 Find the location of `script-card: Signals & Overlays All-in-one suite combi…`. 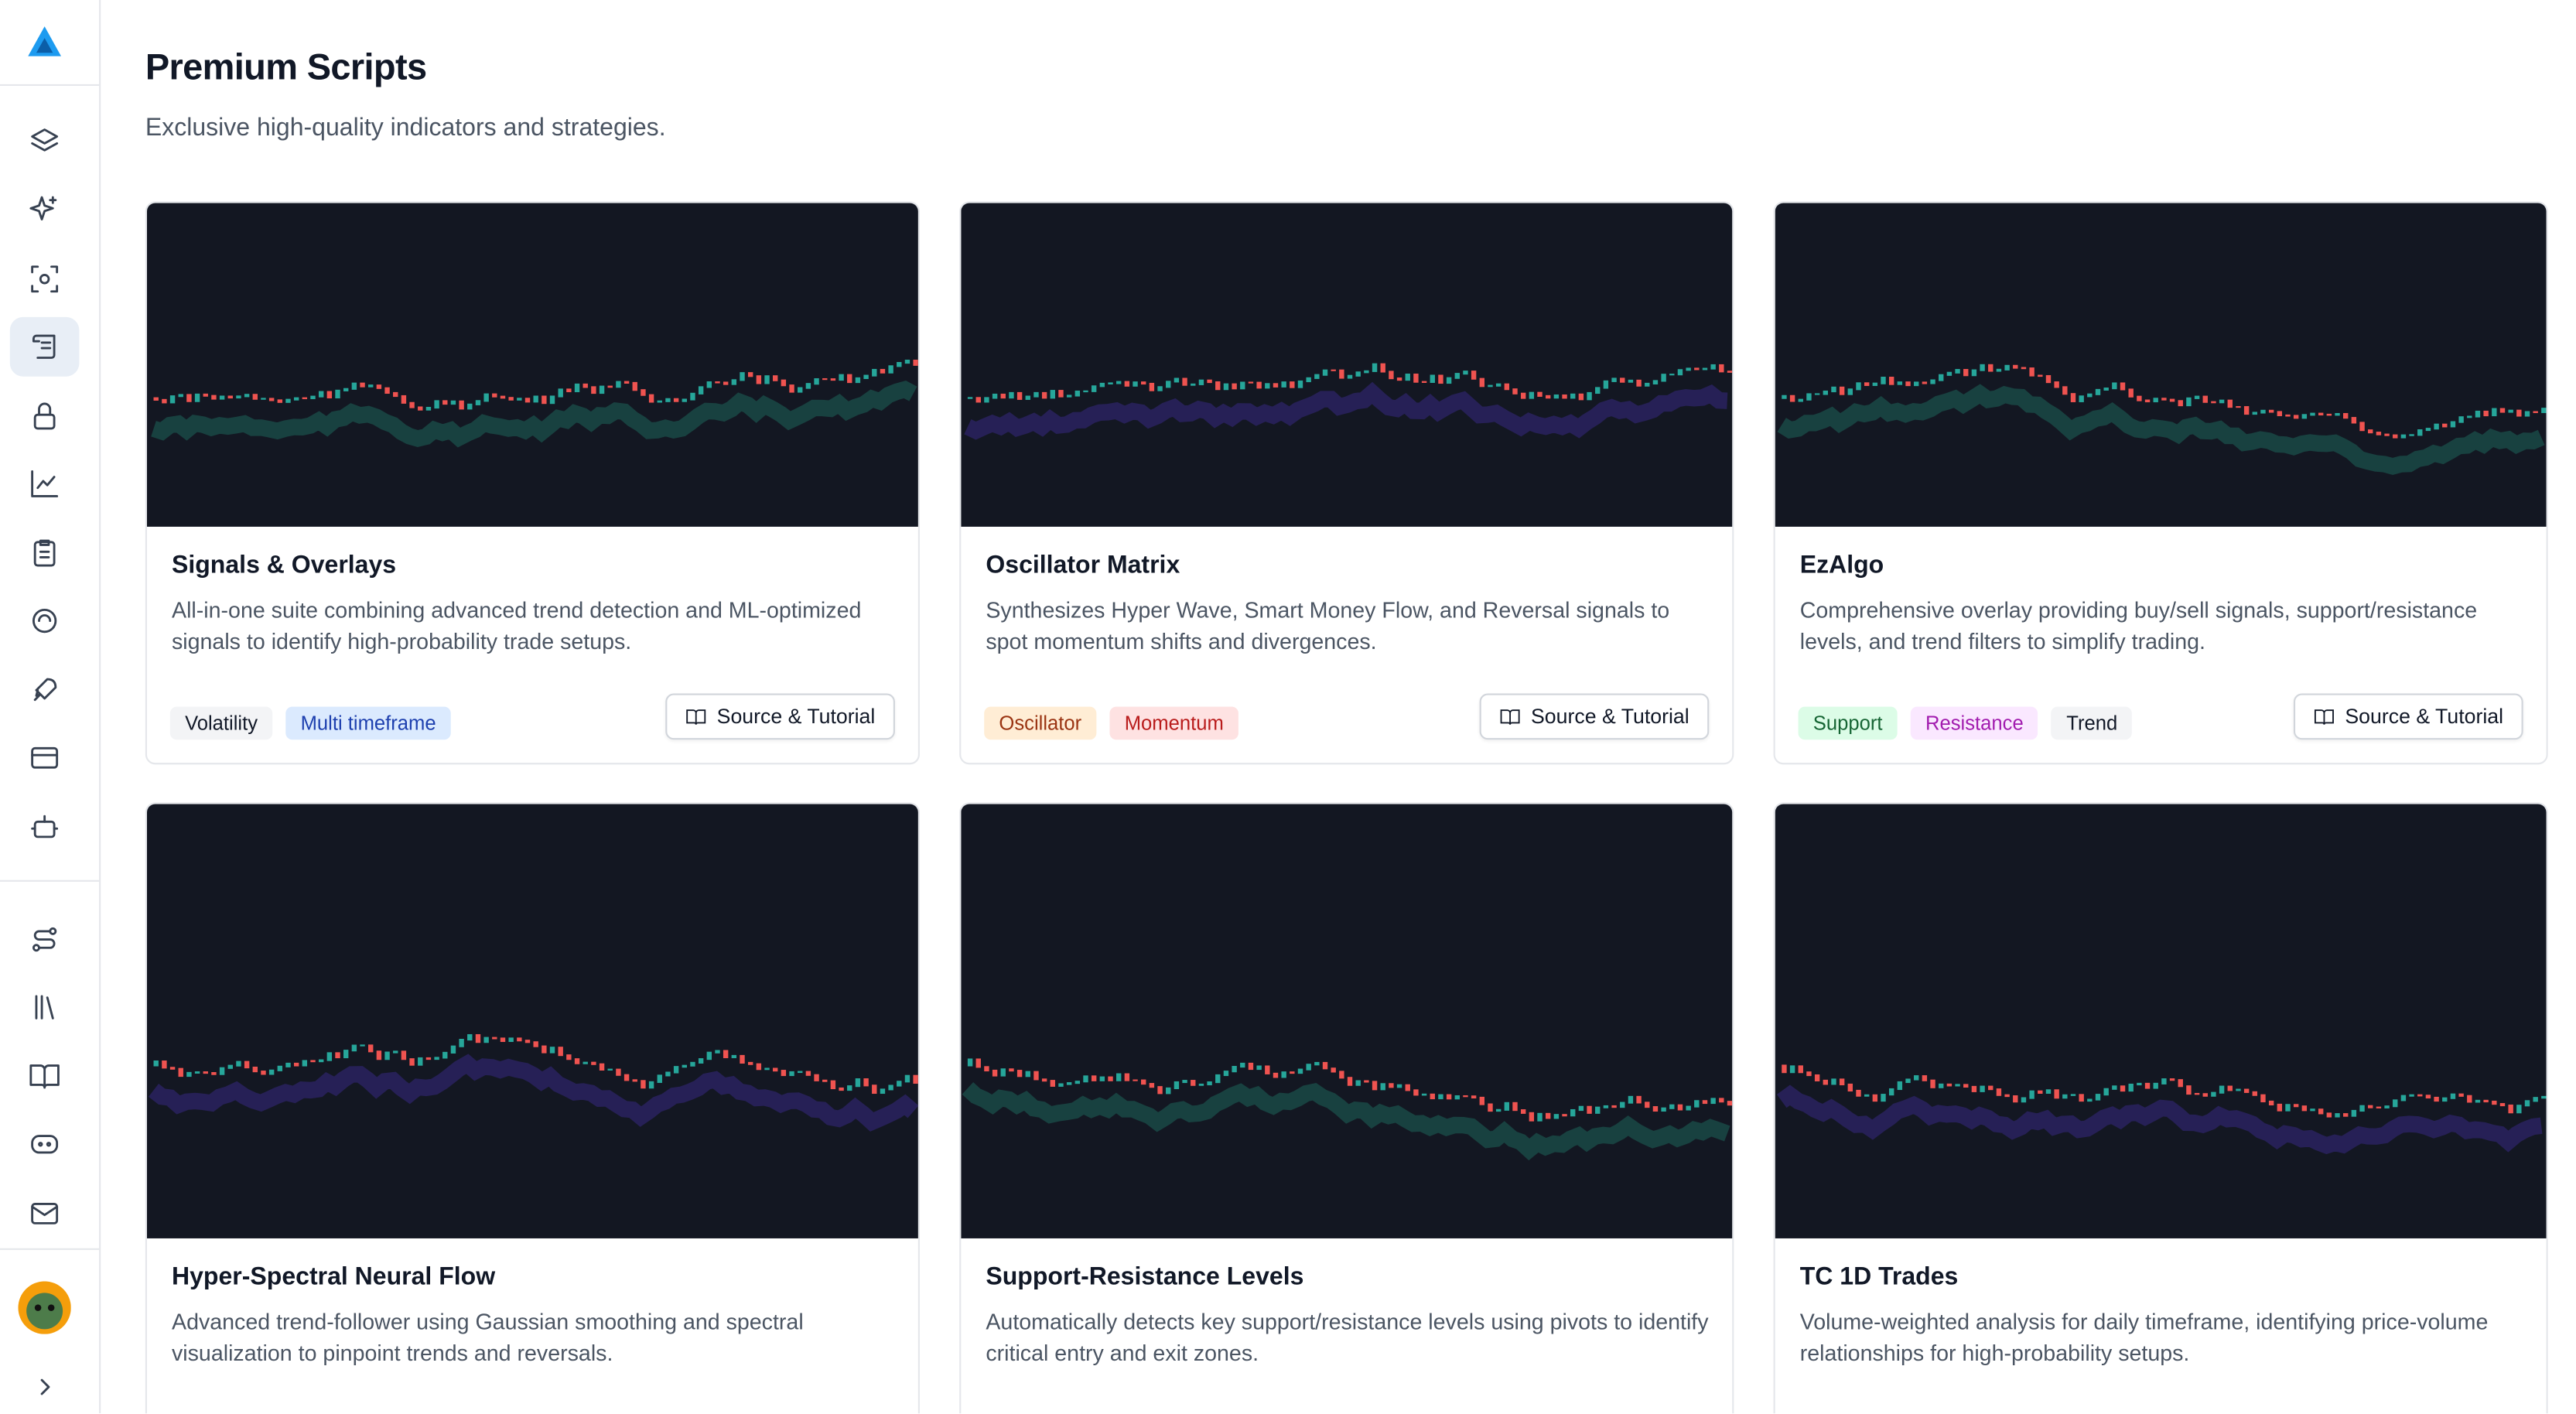

script-card: Signals & Overlays All-in-one suite combi… is located at coordinates (532, 483).